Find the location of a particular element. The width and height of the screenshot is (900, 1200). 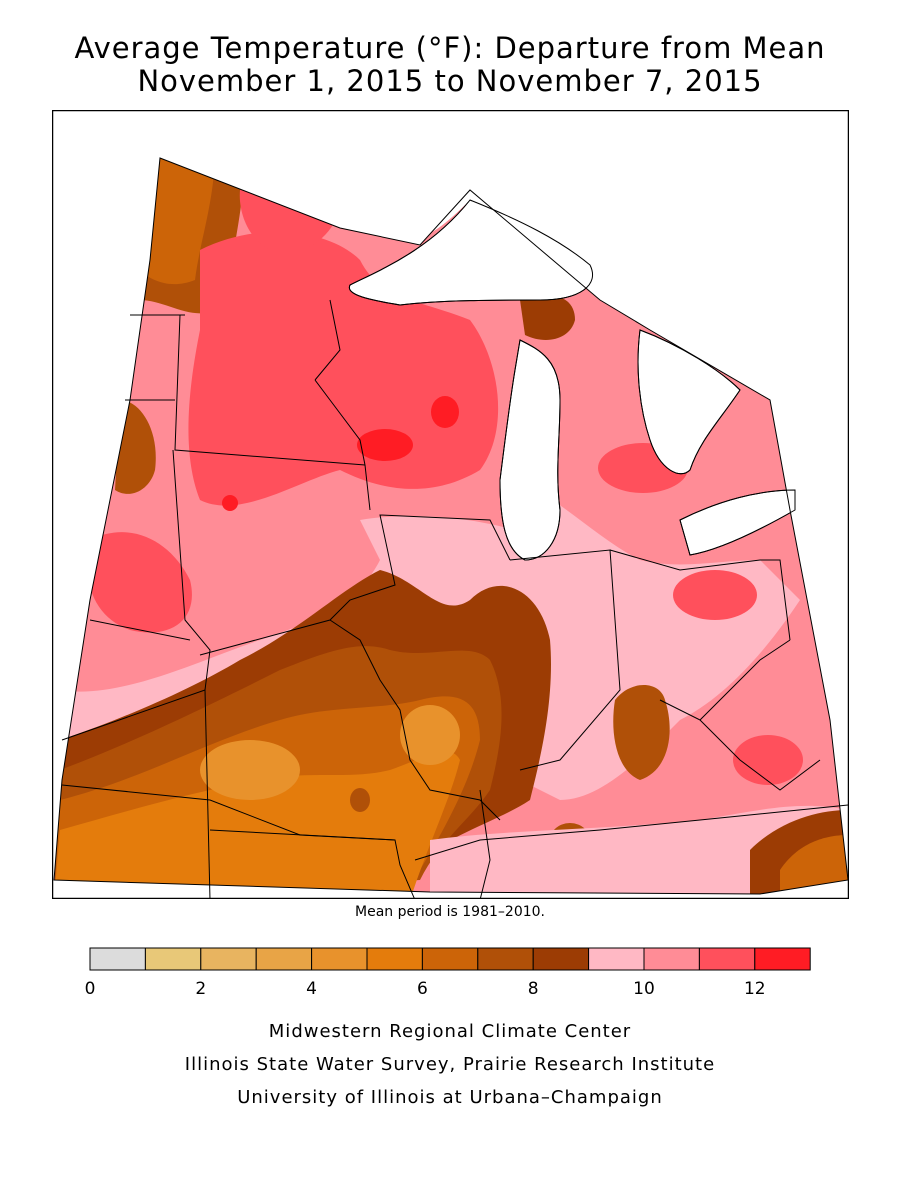

zone-12-spot-sd is located at coordinates (230, 503).